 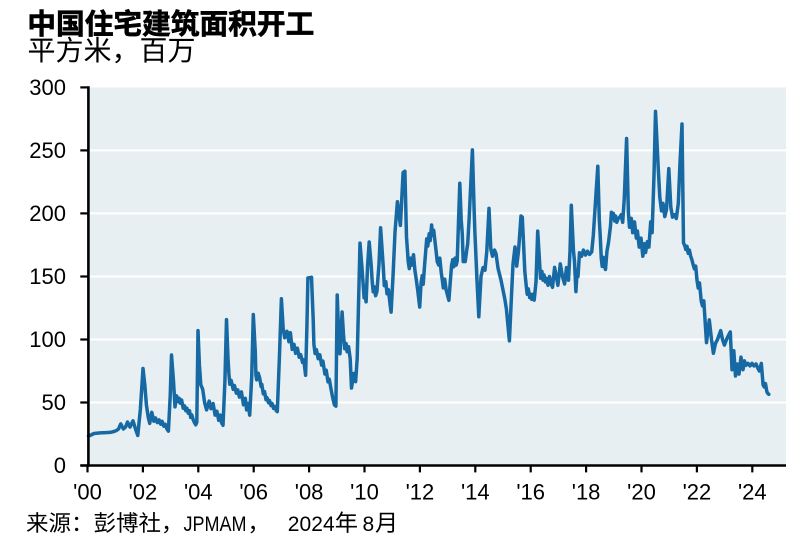 I want to click on svg-text: '00, so click(x=87, y=491).